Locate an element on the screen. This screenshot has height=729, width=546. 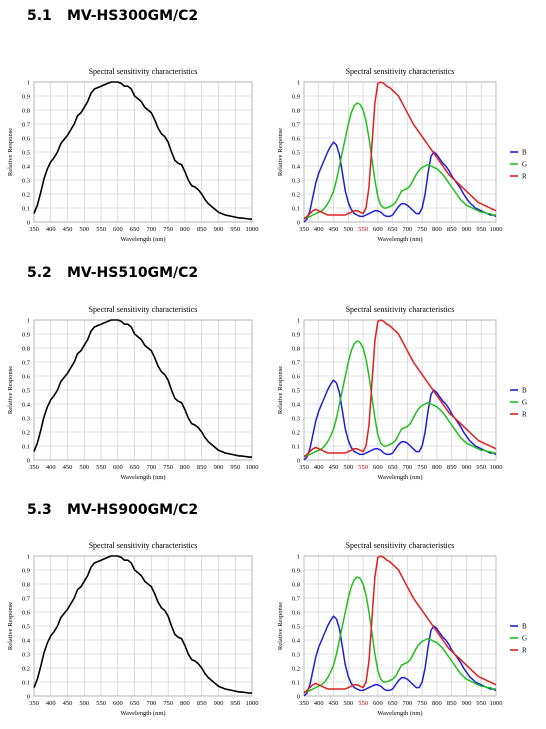
x-tick-label: 900 is located at coordinates (219, 703).